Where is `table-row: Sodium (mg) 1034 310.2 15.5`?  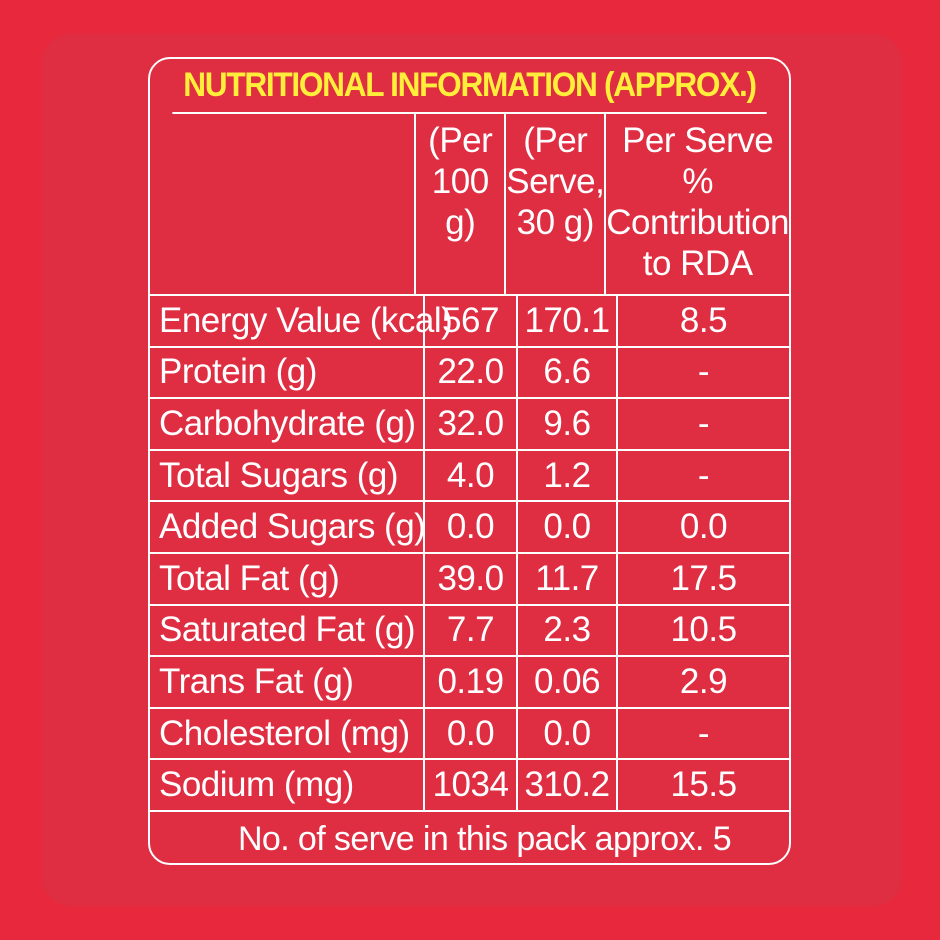
table-row: Sodium (mg) 1034 310.2 15.5 is located at coordinates (469, 786).